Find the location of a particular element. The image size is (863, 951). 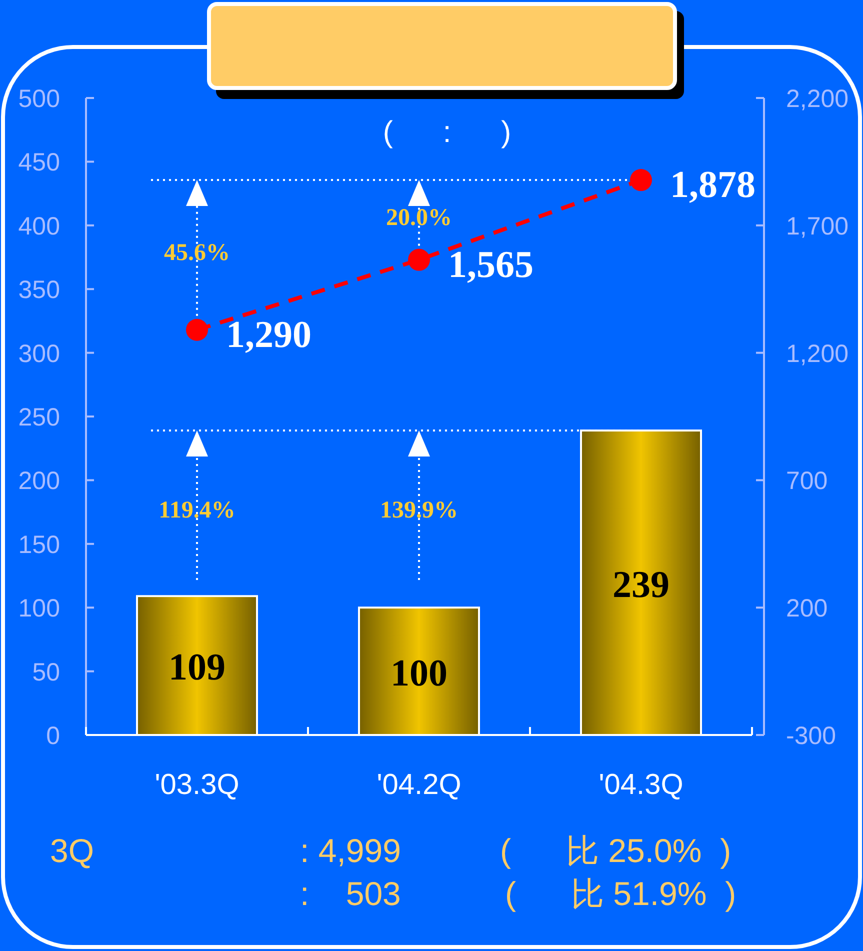

data-label: 1,878 is located at coordinates (713, 185).